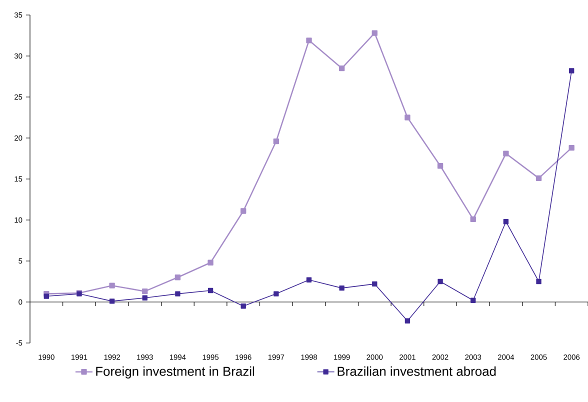 The height and width of the screenshot is (402, 588). Describe the element at coordinates (417, 371) in the screenshot. I see `legend-label: Brazilian investment abroad` at that location.